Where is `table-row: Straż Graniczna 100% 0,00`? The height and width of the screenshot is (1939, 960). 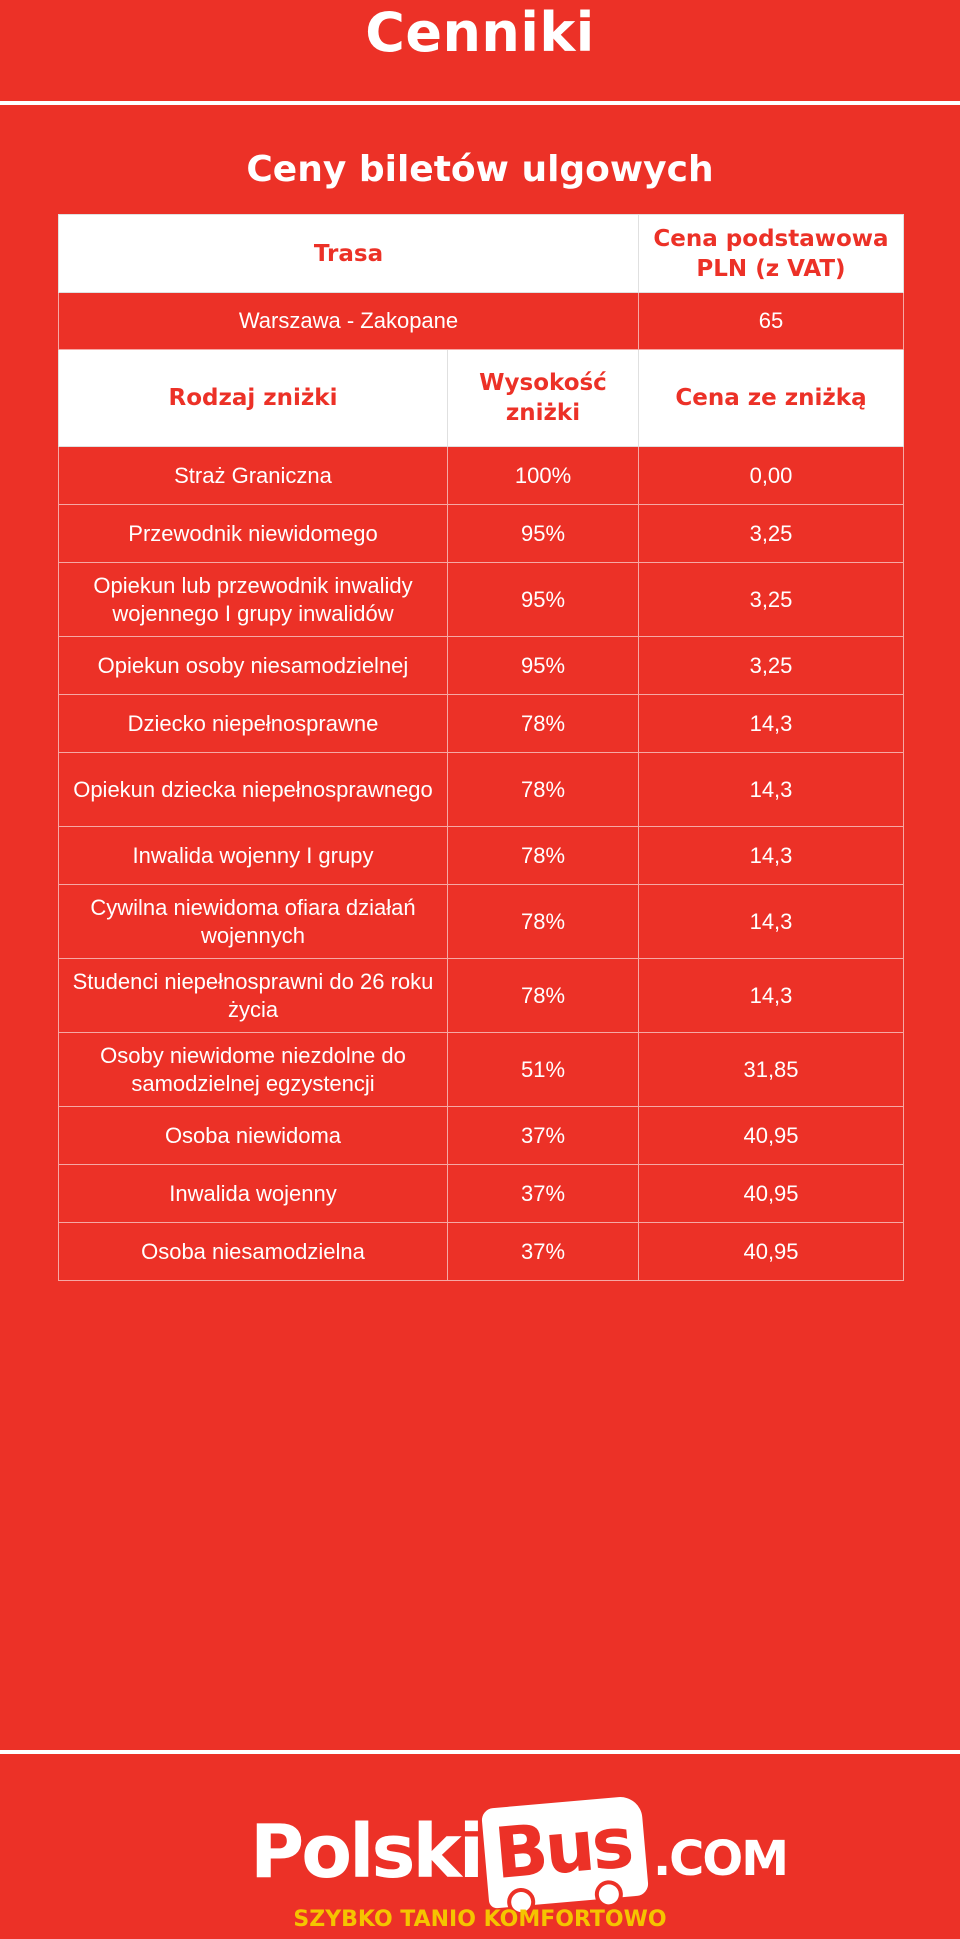
table-row: Straż Graniczna 100% 0,00 is located at coordinates (481, 475).